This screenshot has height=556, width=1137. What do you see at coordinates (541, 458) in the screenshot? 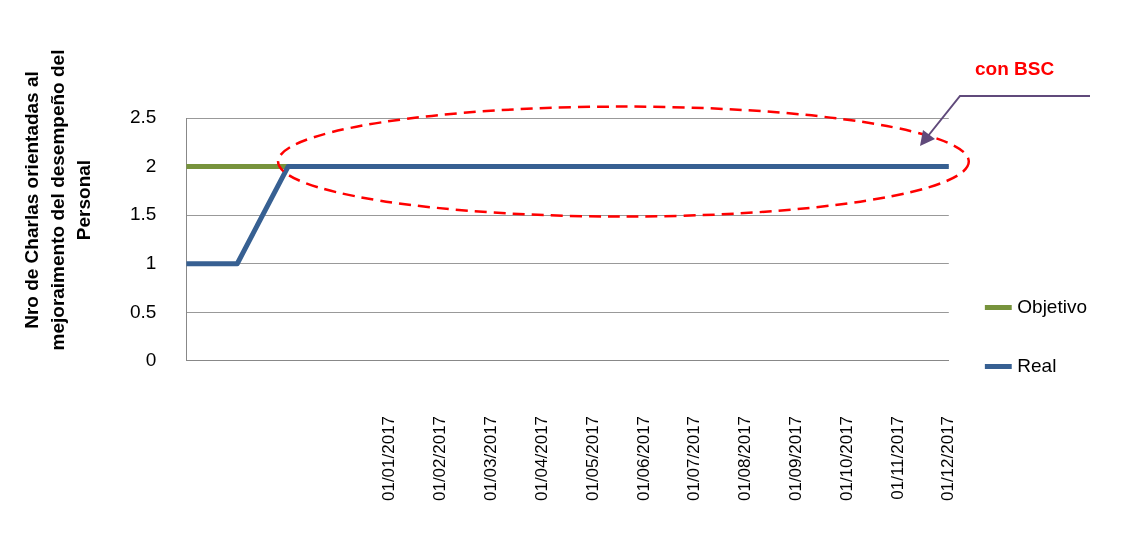
I see `x-tick-label: 01/04/2017` at bounding box center [541, 458].